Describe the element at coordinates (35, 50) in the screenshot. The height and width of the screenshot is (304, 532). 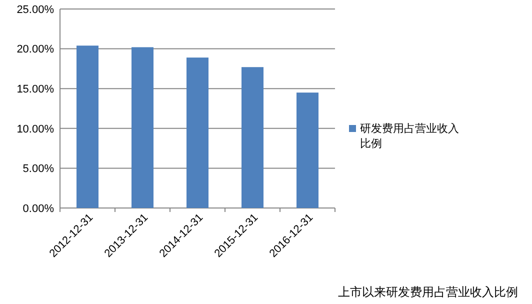
I see `y-tick-label: 20.00%` at that location.